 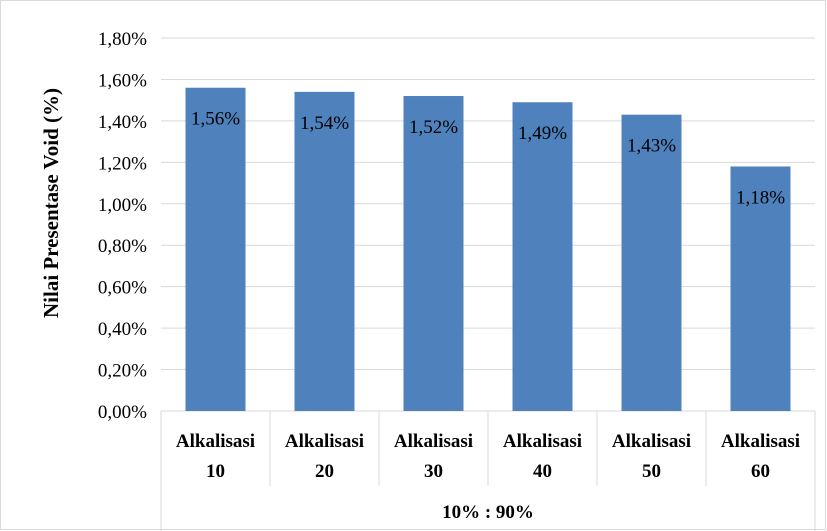 I want to click on y-tick-label: 0,00%, so click(x=122, y=412).